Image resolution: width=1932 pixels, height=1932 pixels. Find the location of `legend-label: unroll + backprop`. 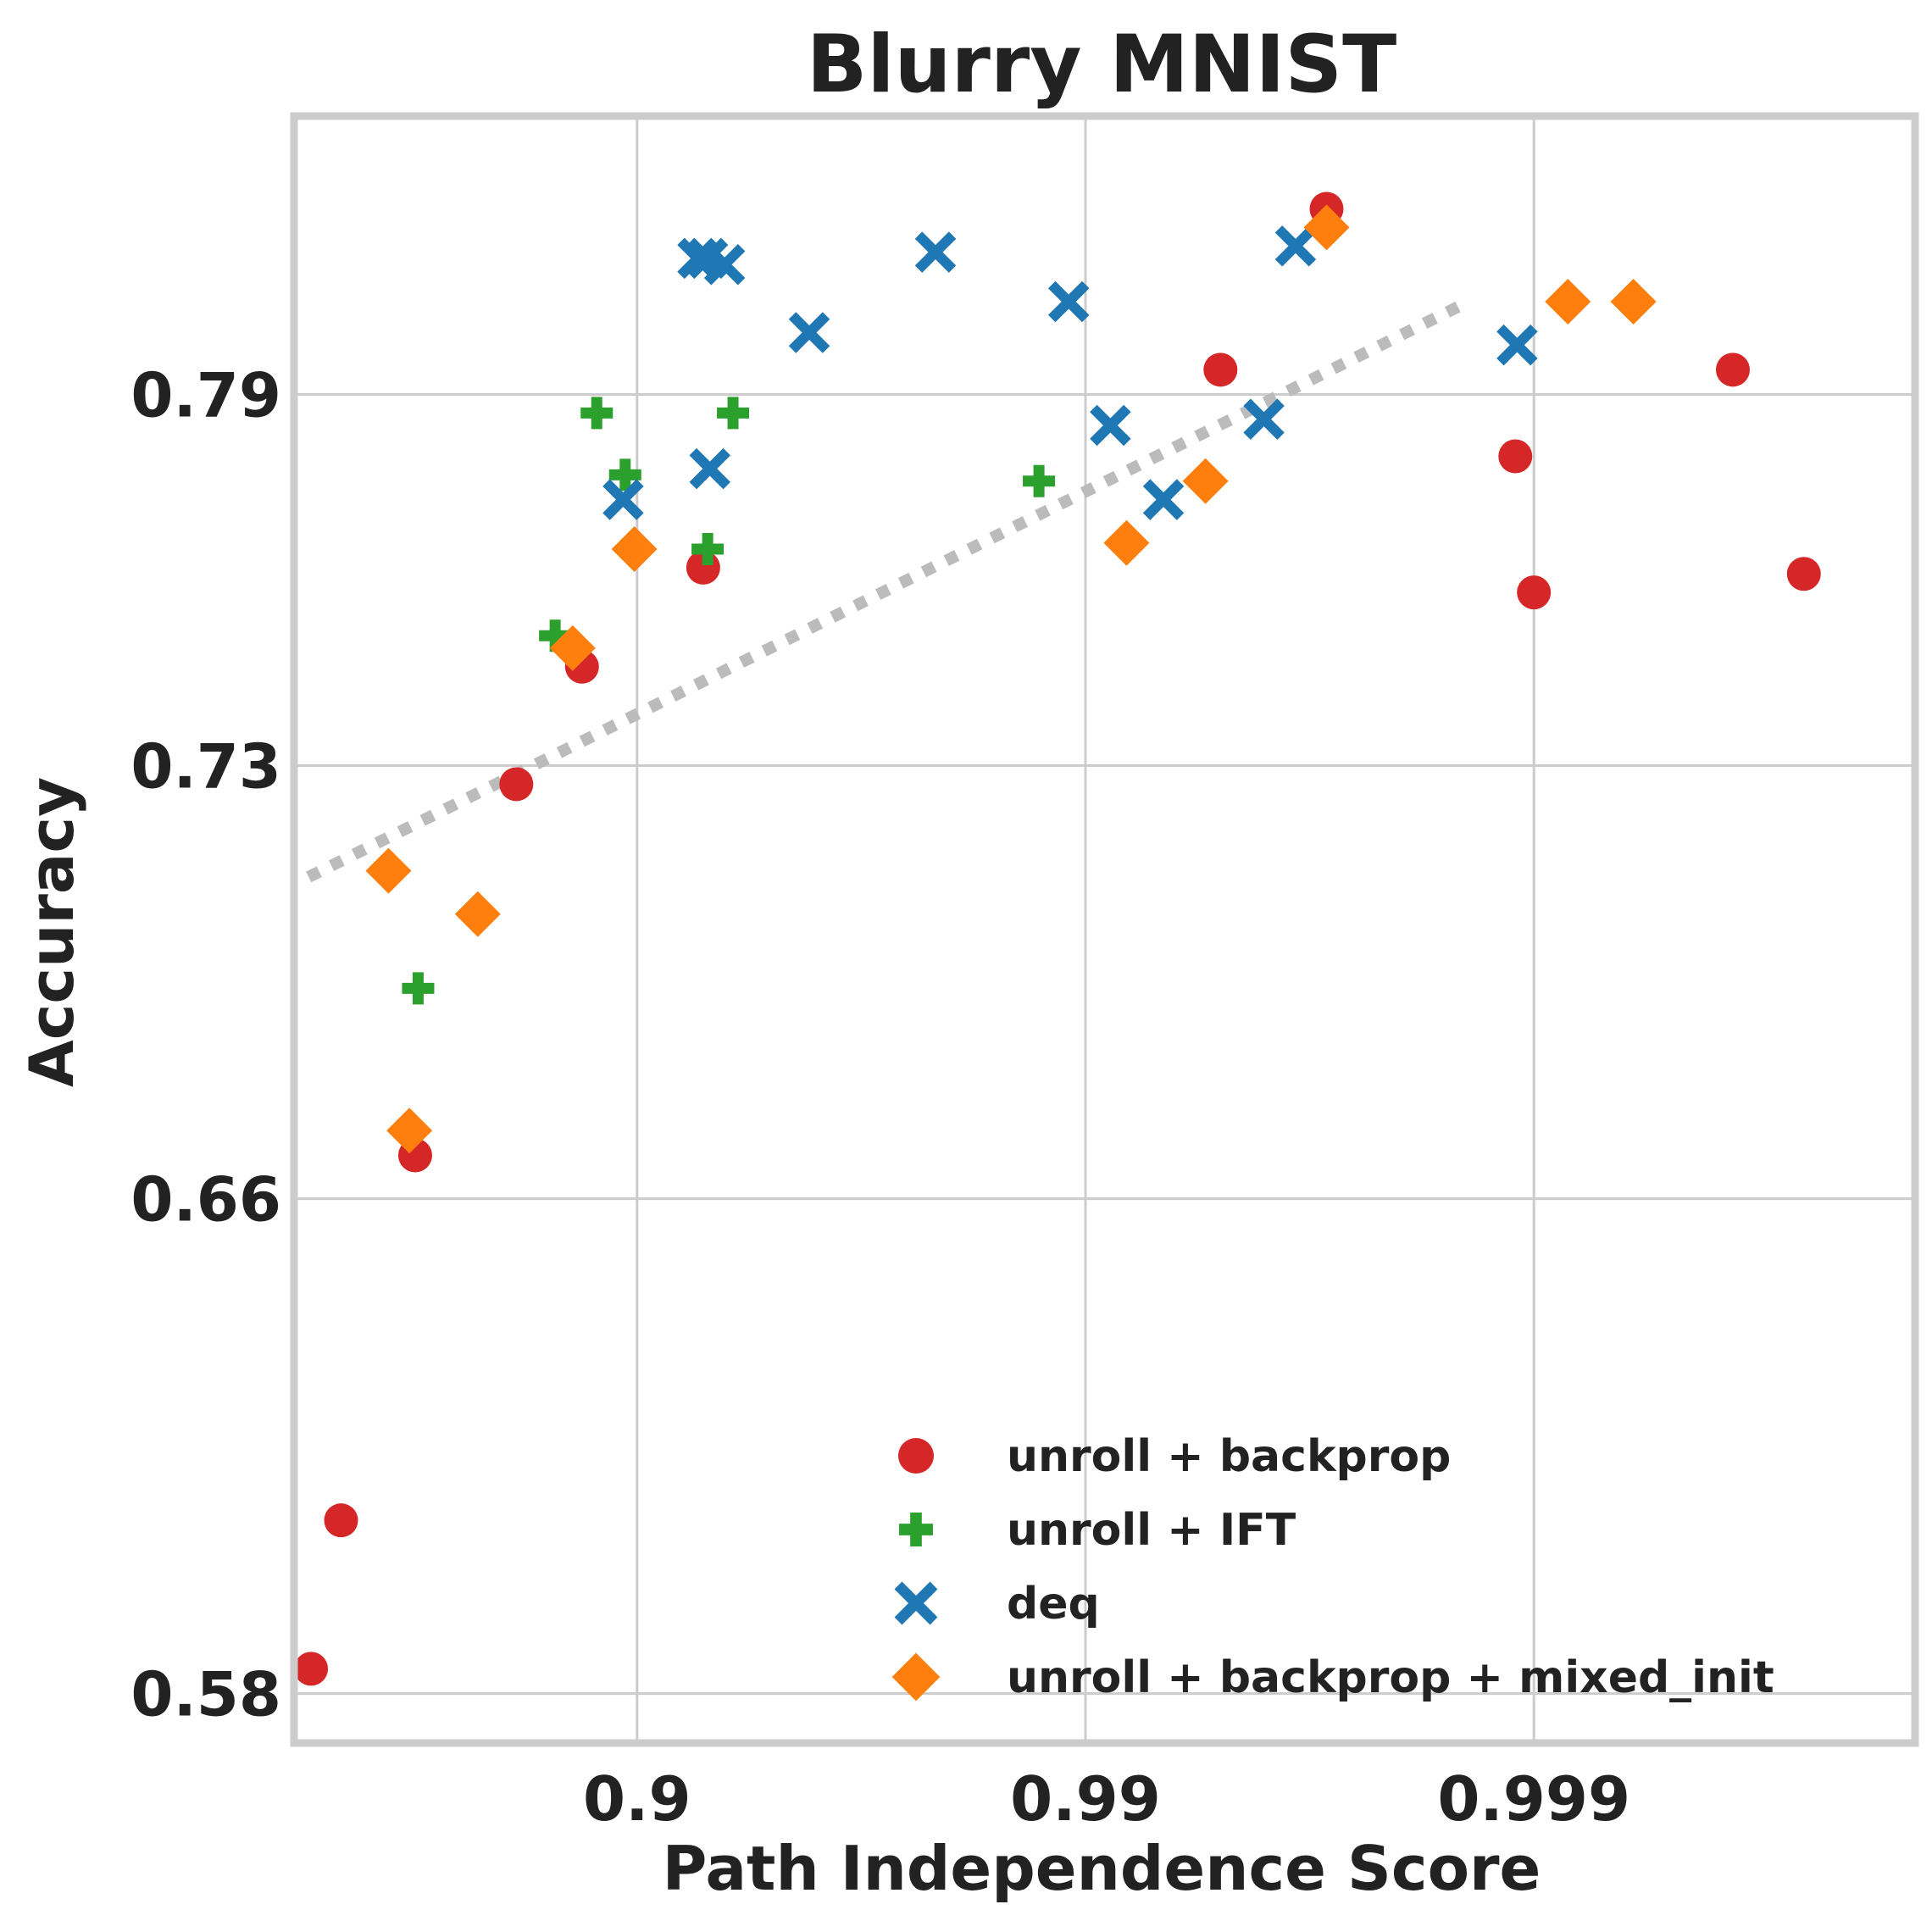

legend-label: unroll + backprop is located at coordinates (1229, 1456).